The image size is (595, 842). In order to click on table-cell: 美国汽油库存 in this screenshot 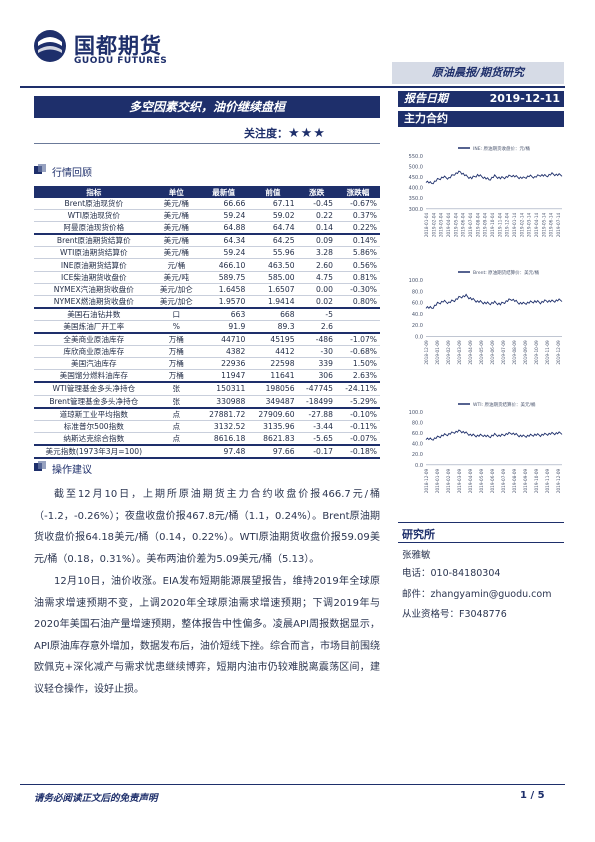, I will do `click(94, 364)`.